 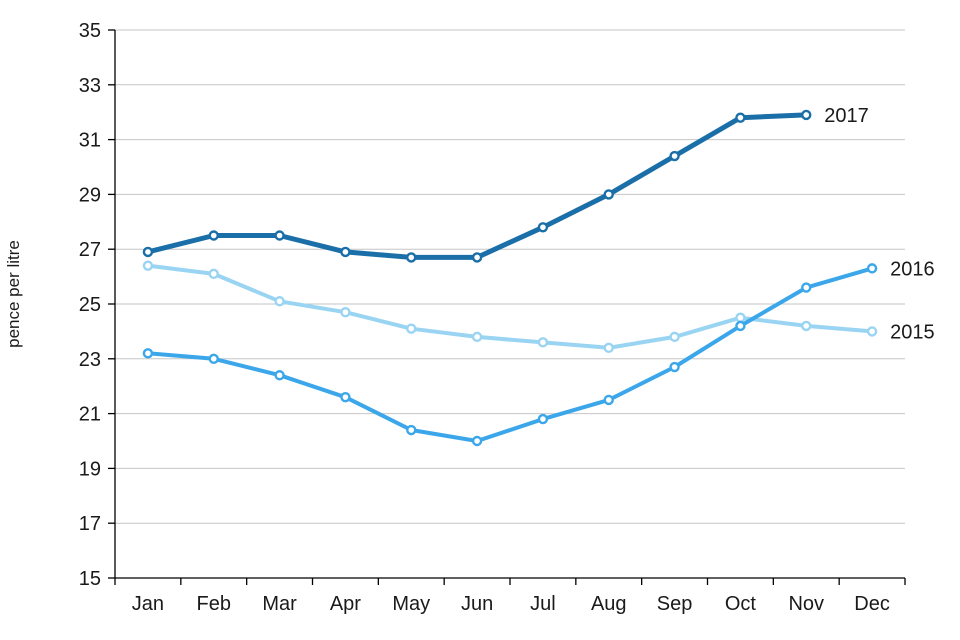 I want to click on x-tick-label: Oct, so click(x=741, y=604).